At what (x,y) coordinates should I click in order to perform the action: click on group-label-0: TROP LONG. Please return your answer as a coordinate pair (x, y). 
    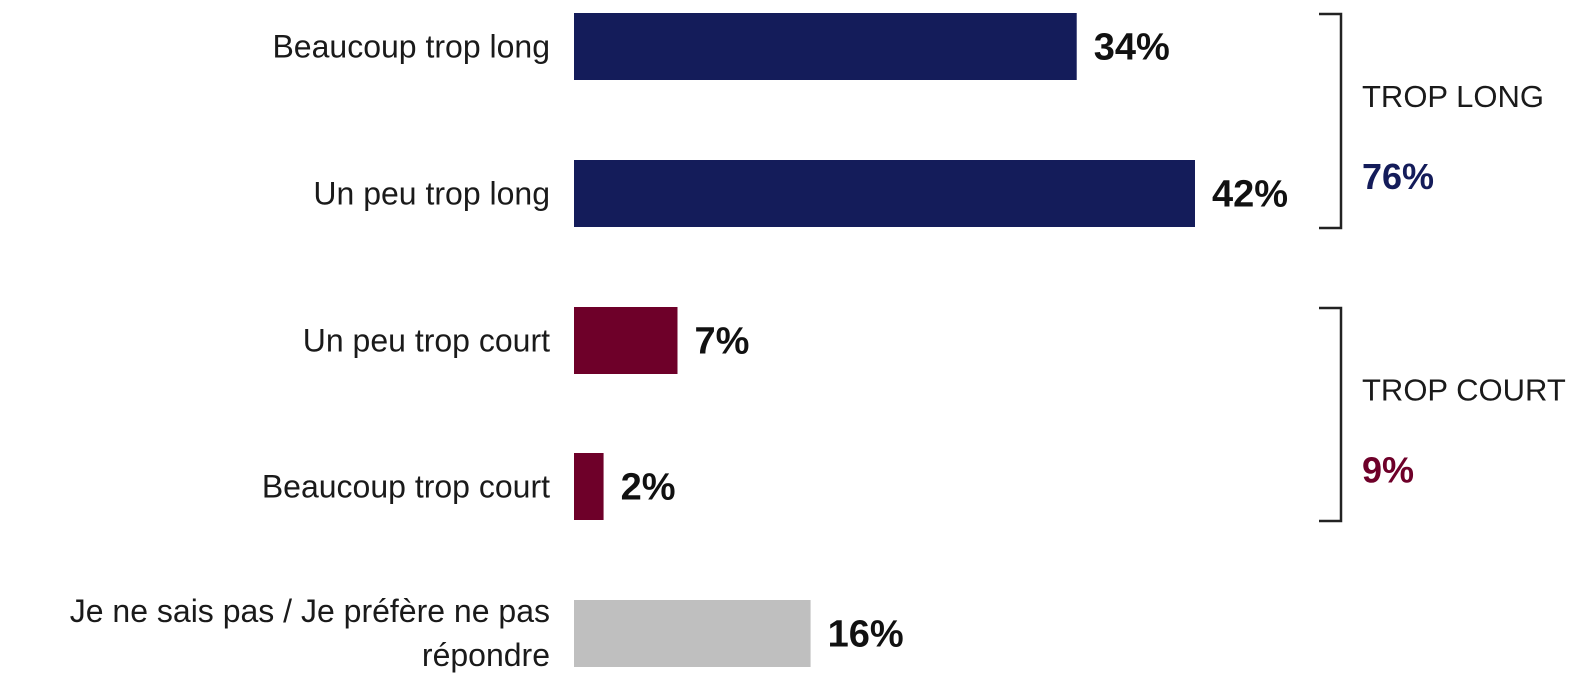
    Looking at the image, I should click on (1453, 96).